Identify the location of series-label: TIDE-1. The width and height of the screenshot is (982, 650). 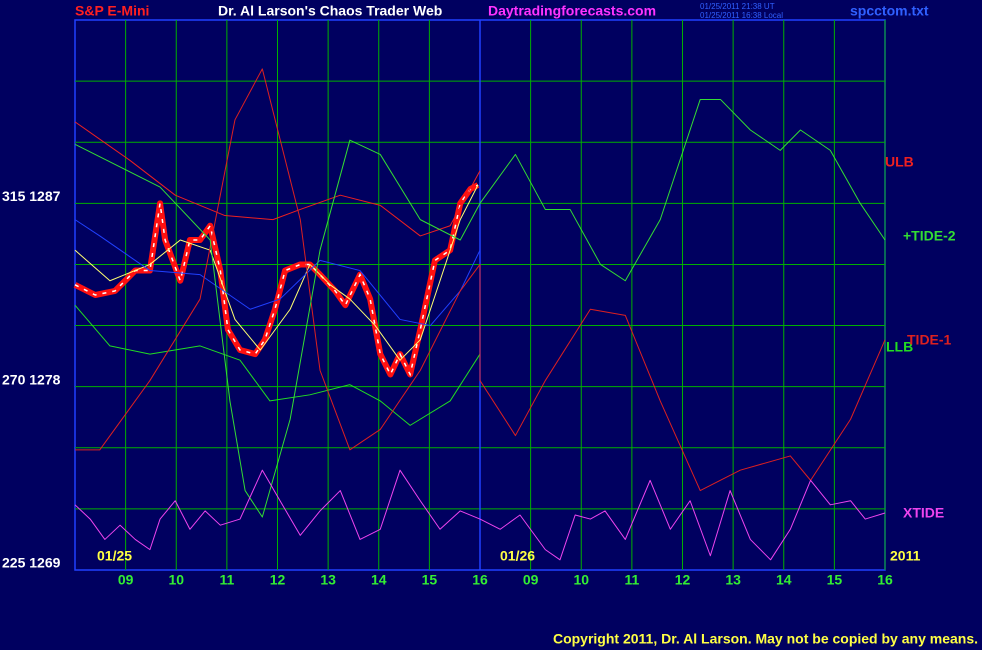
(929, 340).